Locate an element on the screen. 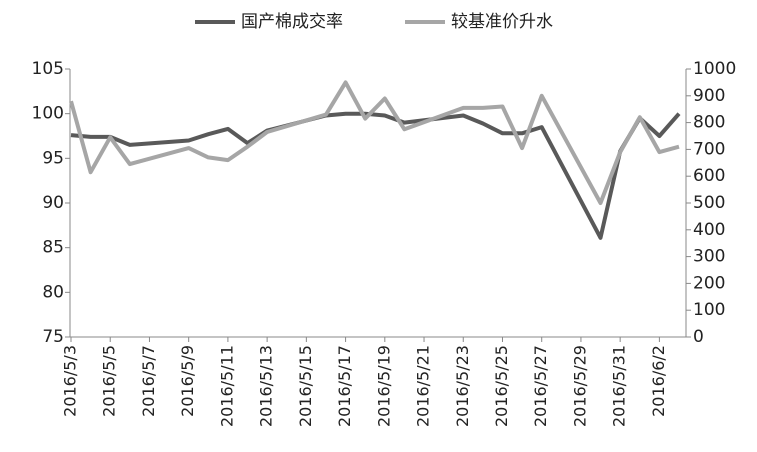  x-tick-label: 2016/5/5 is located at coordinates (109, 381).